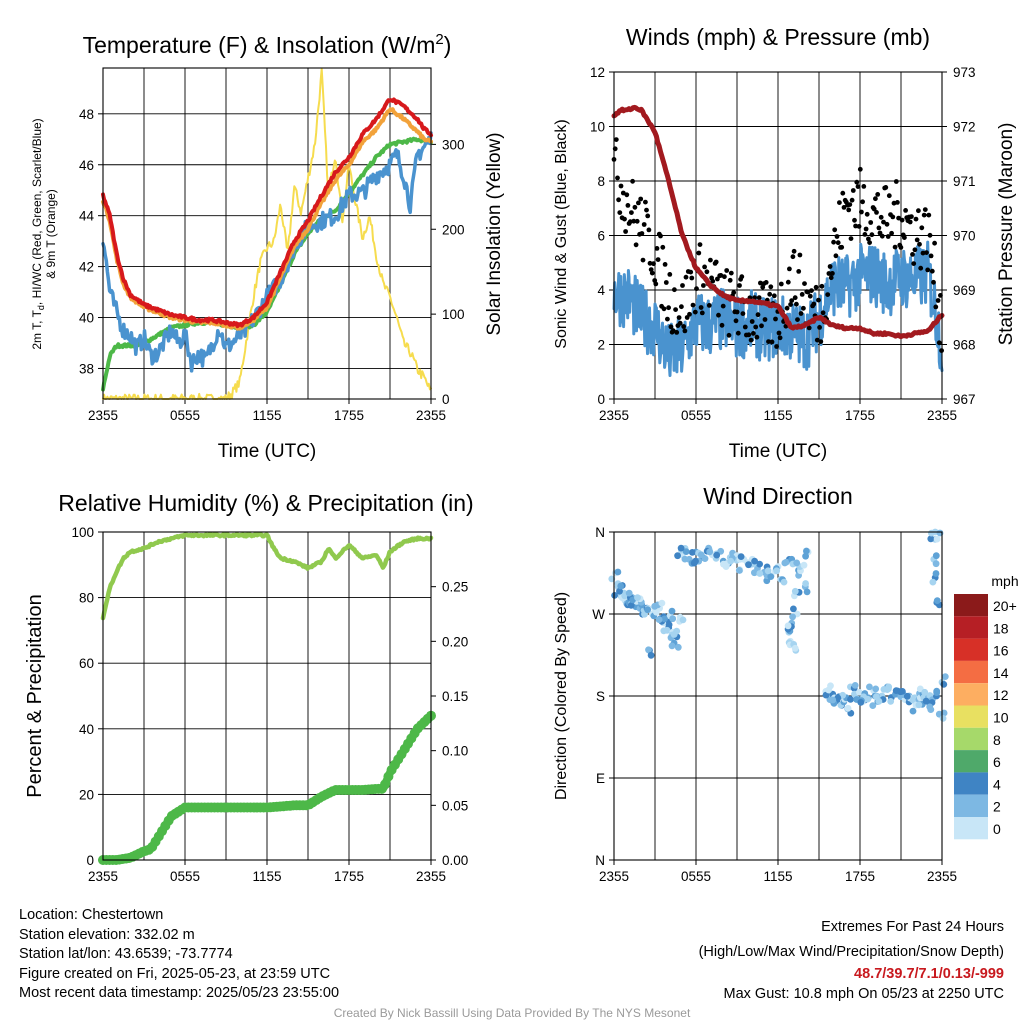 Image resolution: width=1024 pixels, height=1024 pixels. I want to click on chart-title-close: ), so click(448, 45).